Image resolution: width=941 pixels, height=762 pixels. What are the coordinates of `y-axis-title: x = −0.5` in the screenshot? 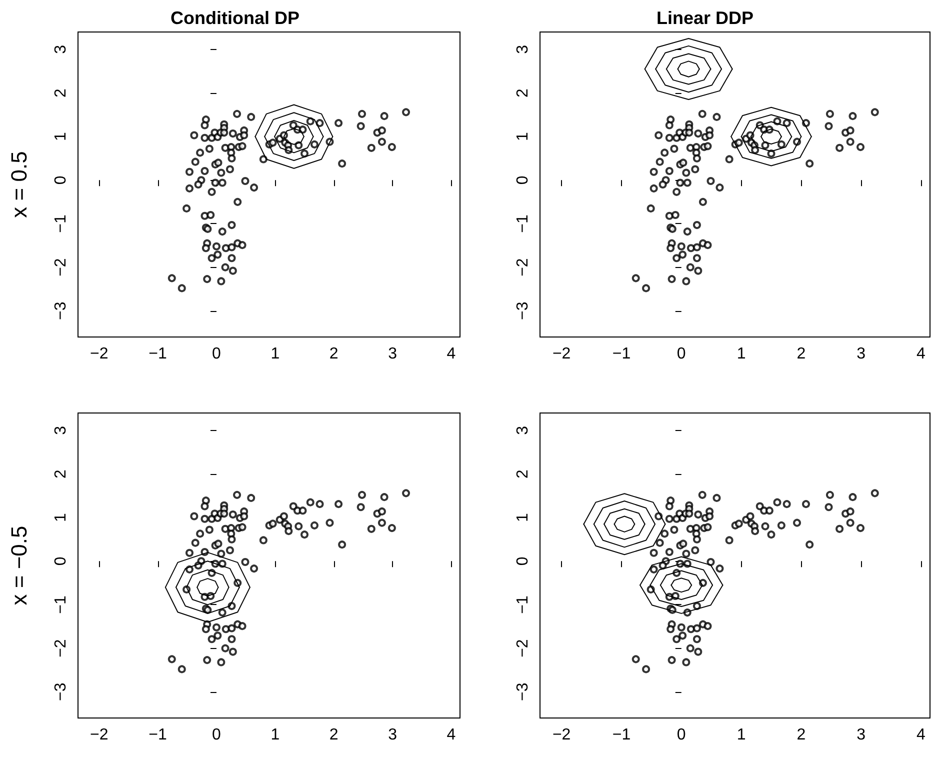 It's located at (19, 566).